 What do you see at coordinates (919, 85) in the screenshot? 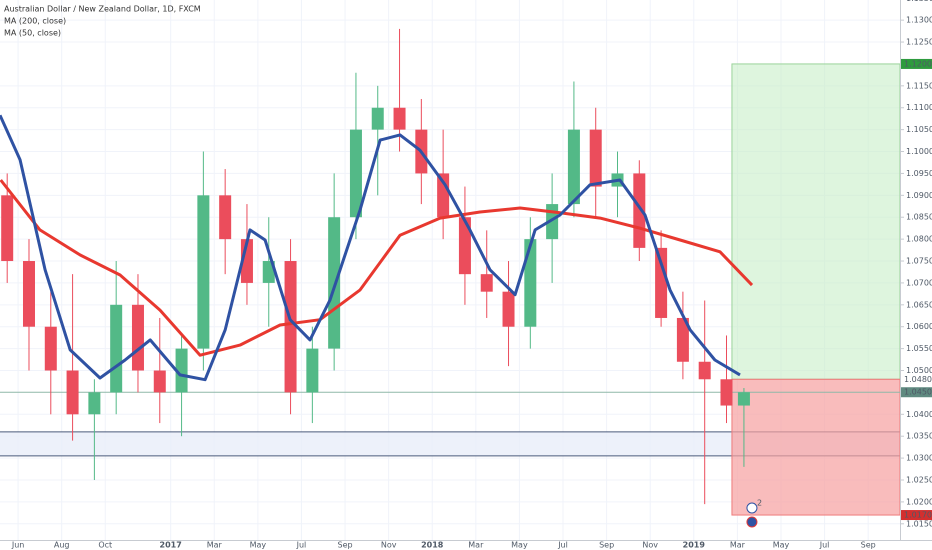
I see `y-tick-label: 1.11500` at bounding box center [919, 85].